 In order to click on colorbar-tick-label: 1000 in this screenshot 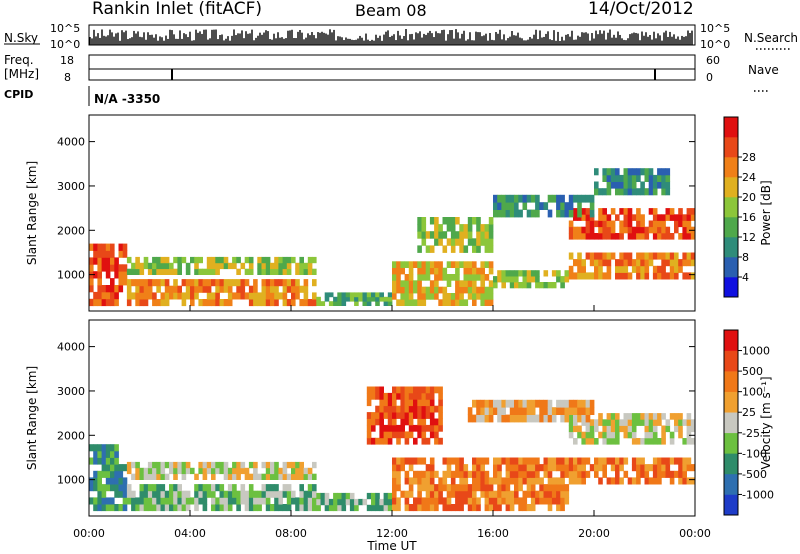, I will do `click(756, 351)`.